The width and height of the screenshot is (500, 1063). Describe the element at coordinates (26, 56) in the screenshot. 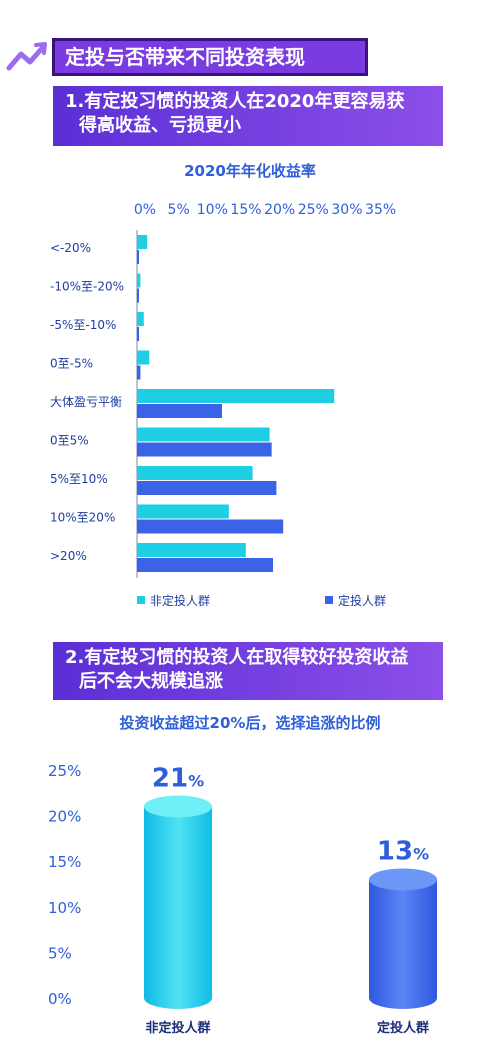

I see `trend-icon` at that location.